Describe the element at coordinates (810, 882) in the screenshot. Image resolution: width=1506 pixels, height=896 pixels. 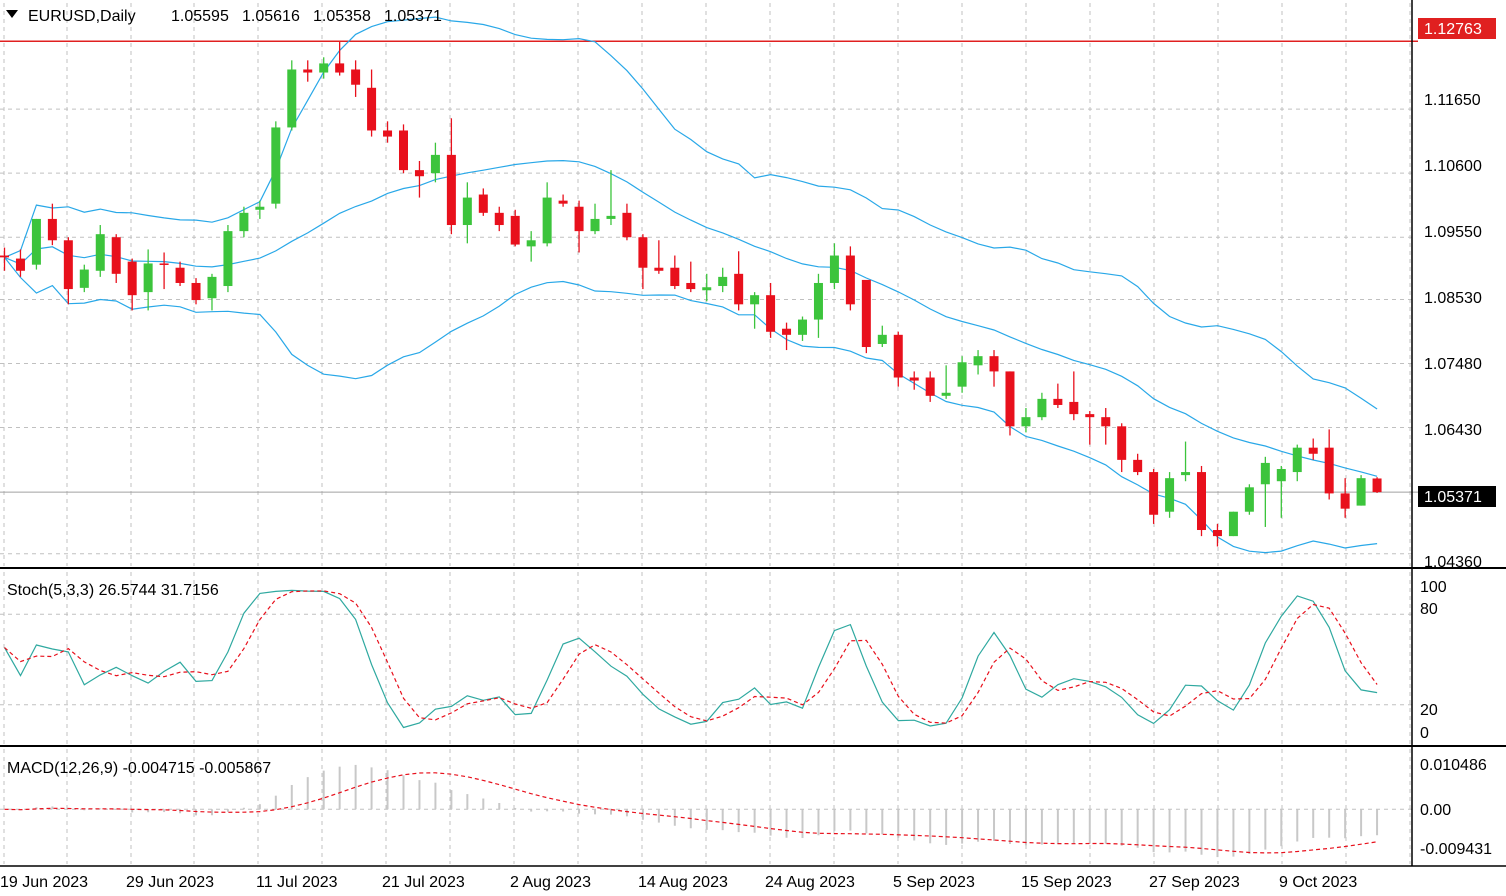
I see `date-tick: 24 Aug 2023` at that location.